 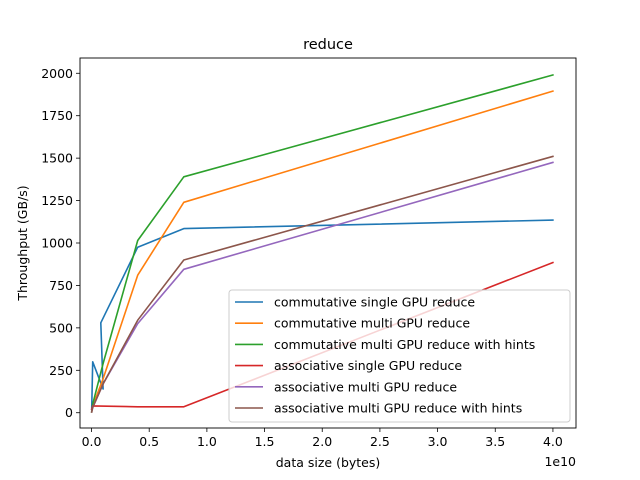 What do you see at coordinates (372, 323) in the screenshot?
I see `legend-label: commutative multi GPU reduce` at bounding box center [372, 323].